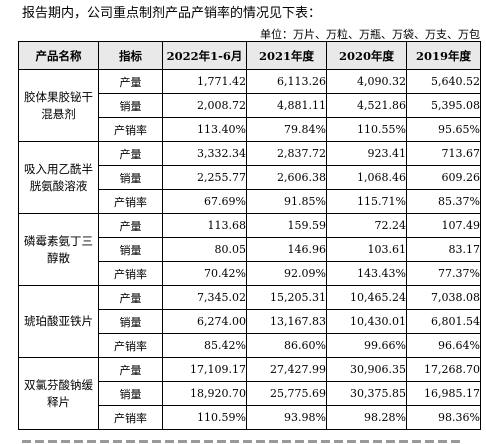 The width and height of the screenshot is (486, 444). Describe the element at coordinates (204, 273) in the screenshot. I see `value-cell: 70.42%` at that location.